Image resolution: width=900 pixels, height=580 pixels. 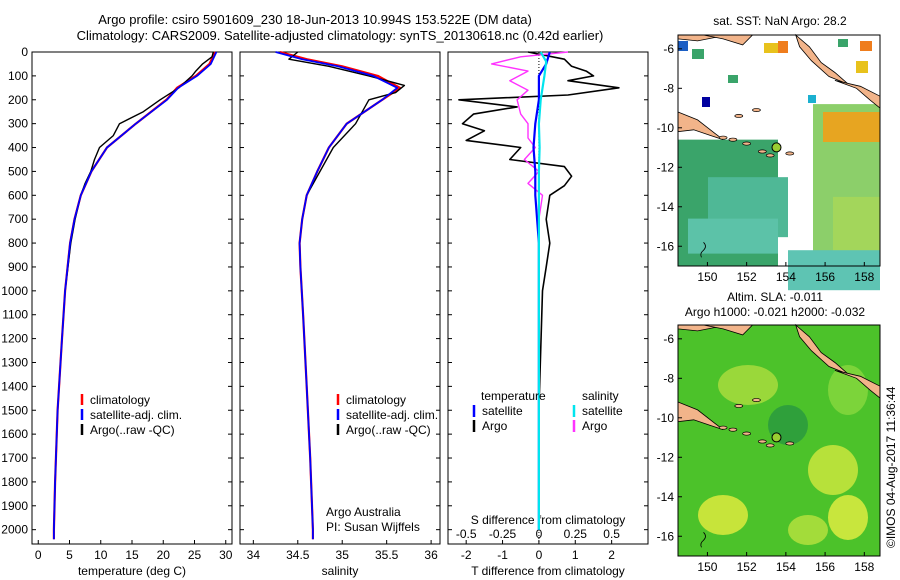 I want to click on temperature-xtick-label: 5, so click(x=69, y=555).